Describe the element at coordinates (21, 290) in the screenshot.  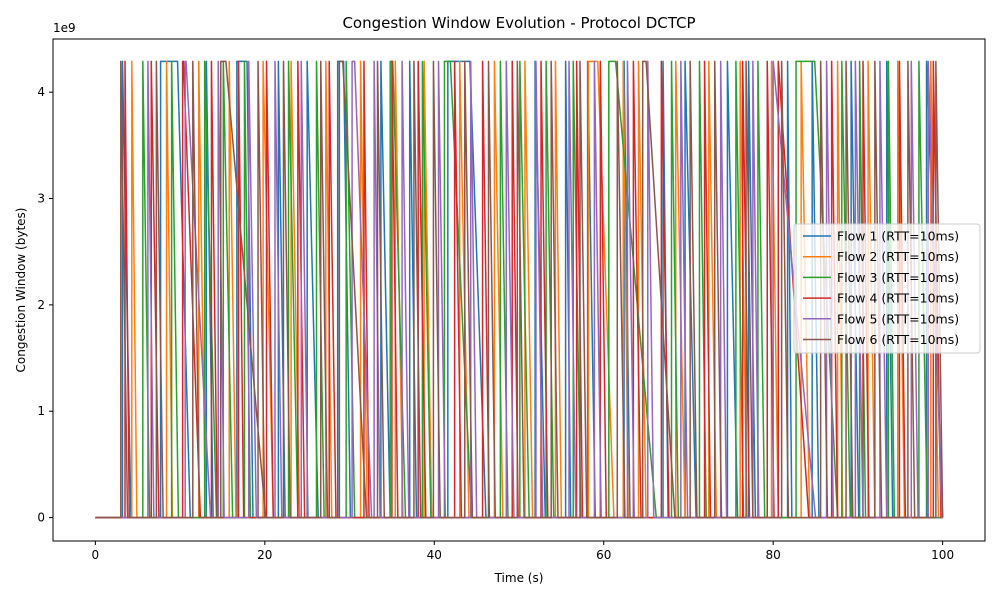
I see `y-axis-label: Congestion Window (bytes)` at that location.